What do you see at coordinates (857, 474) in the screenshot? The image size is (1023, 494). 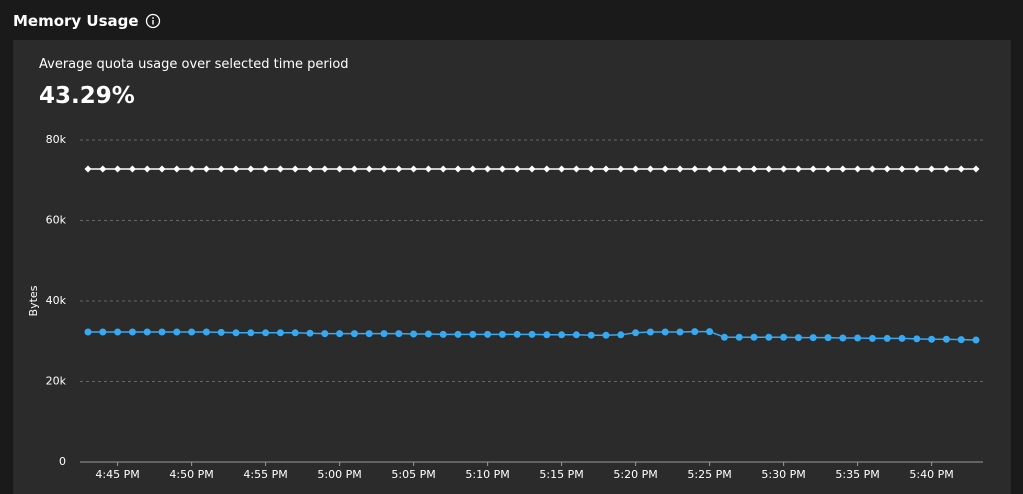 I see `x-tick-label: 5:35 PM` at bounding box center [857, 474].